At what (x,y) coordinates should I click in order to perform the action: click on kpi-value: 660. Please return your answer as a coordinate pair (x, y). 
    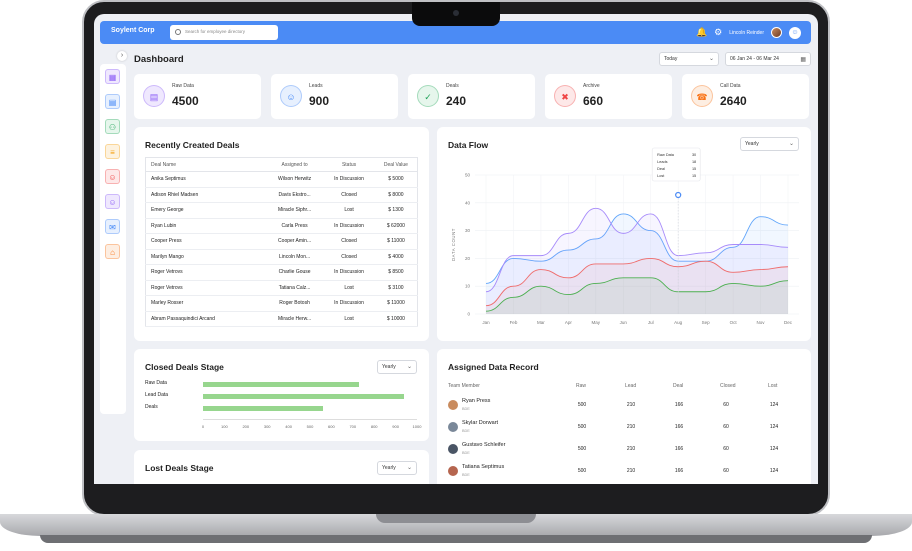
    Looking at the image, I should click on (593, 101).